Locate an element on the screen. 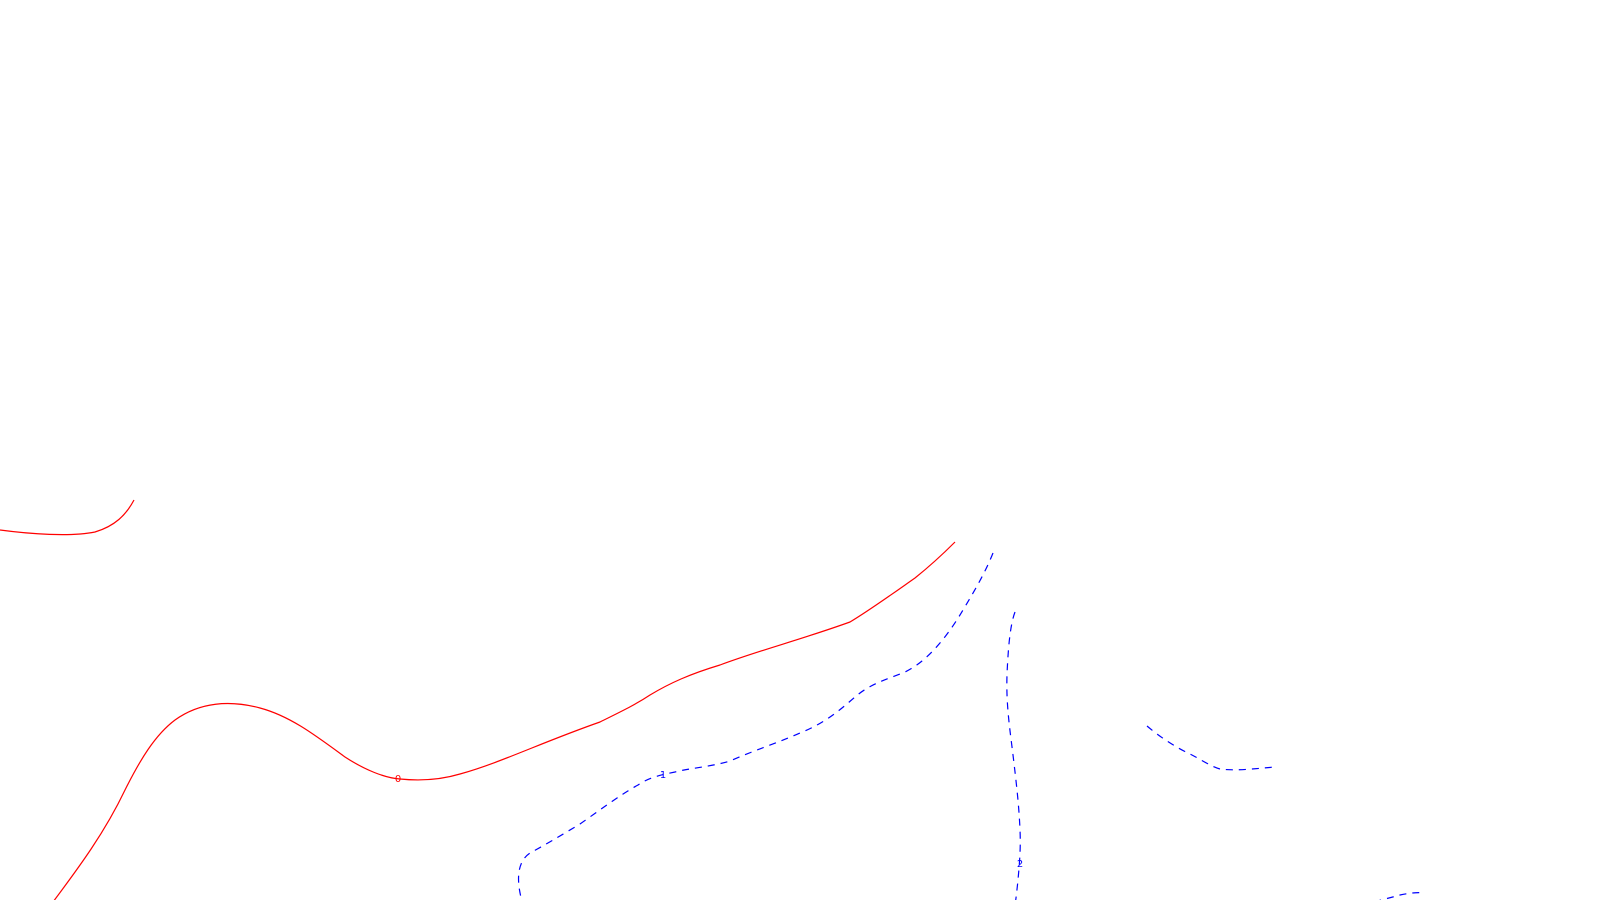  contour-line-bottom-right-fragment is located at coordinates (1402, 896).